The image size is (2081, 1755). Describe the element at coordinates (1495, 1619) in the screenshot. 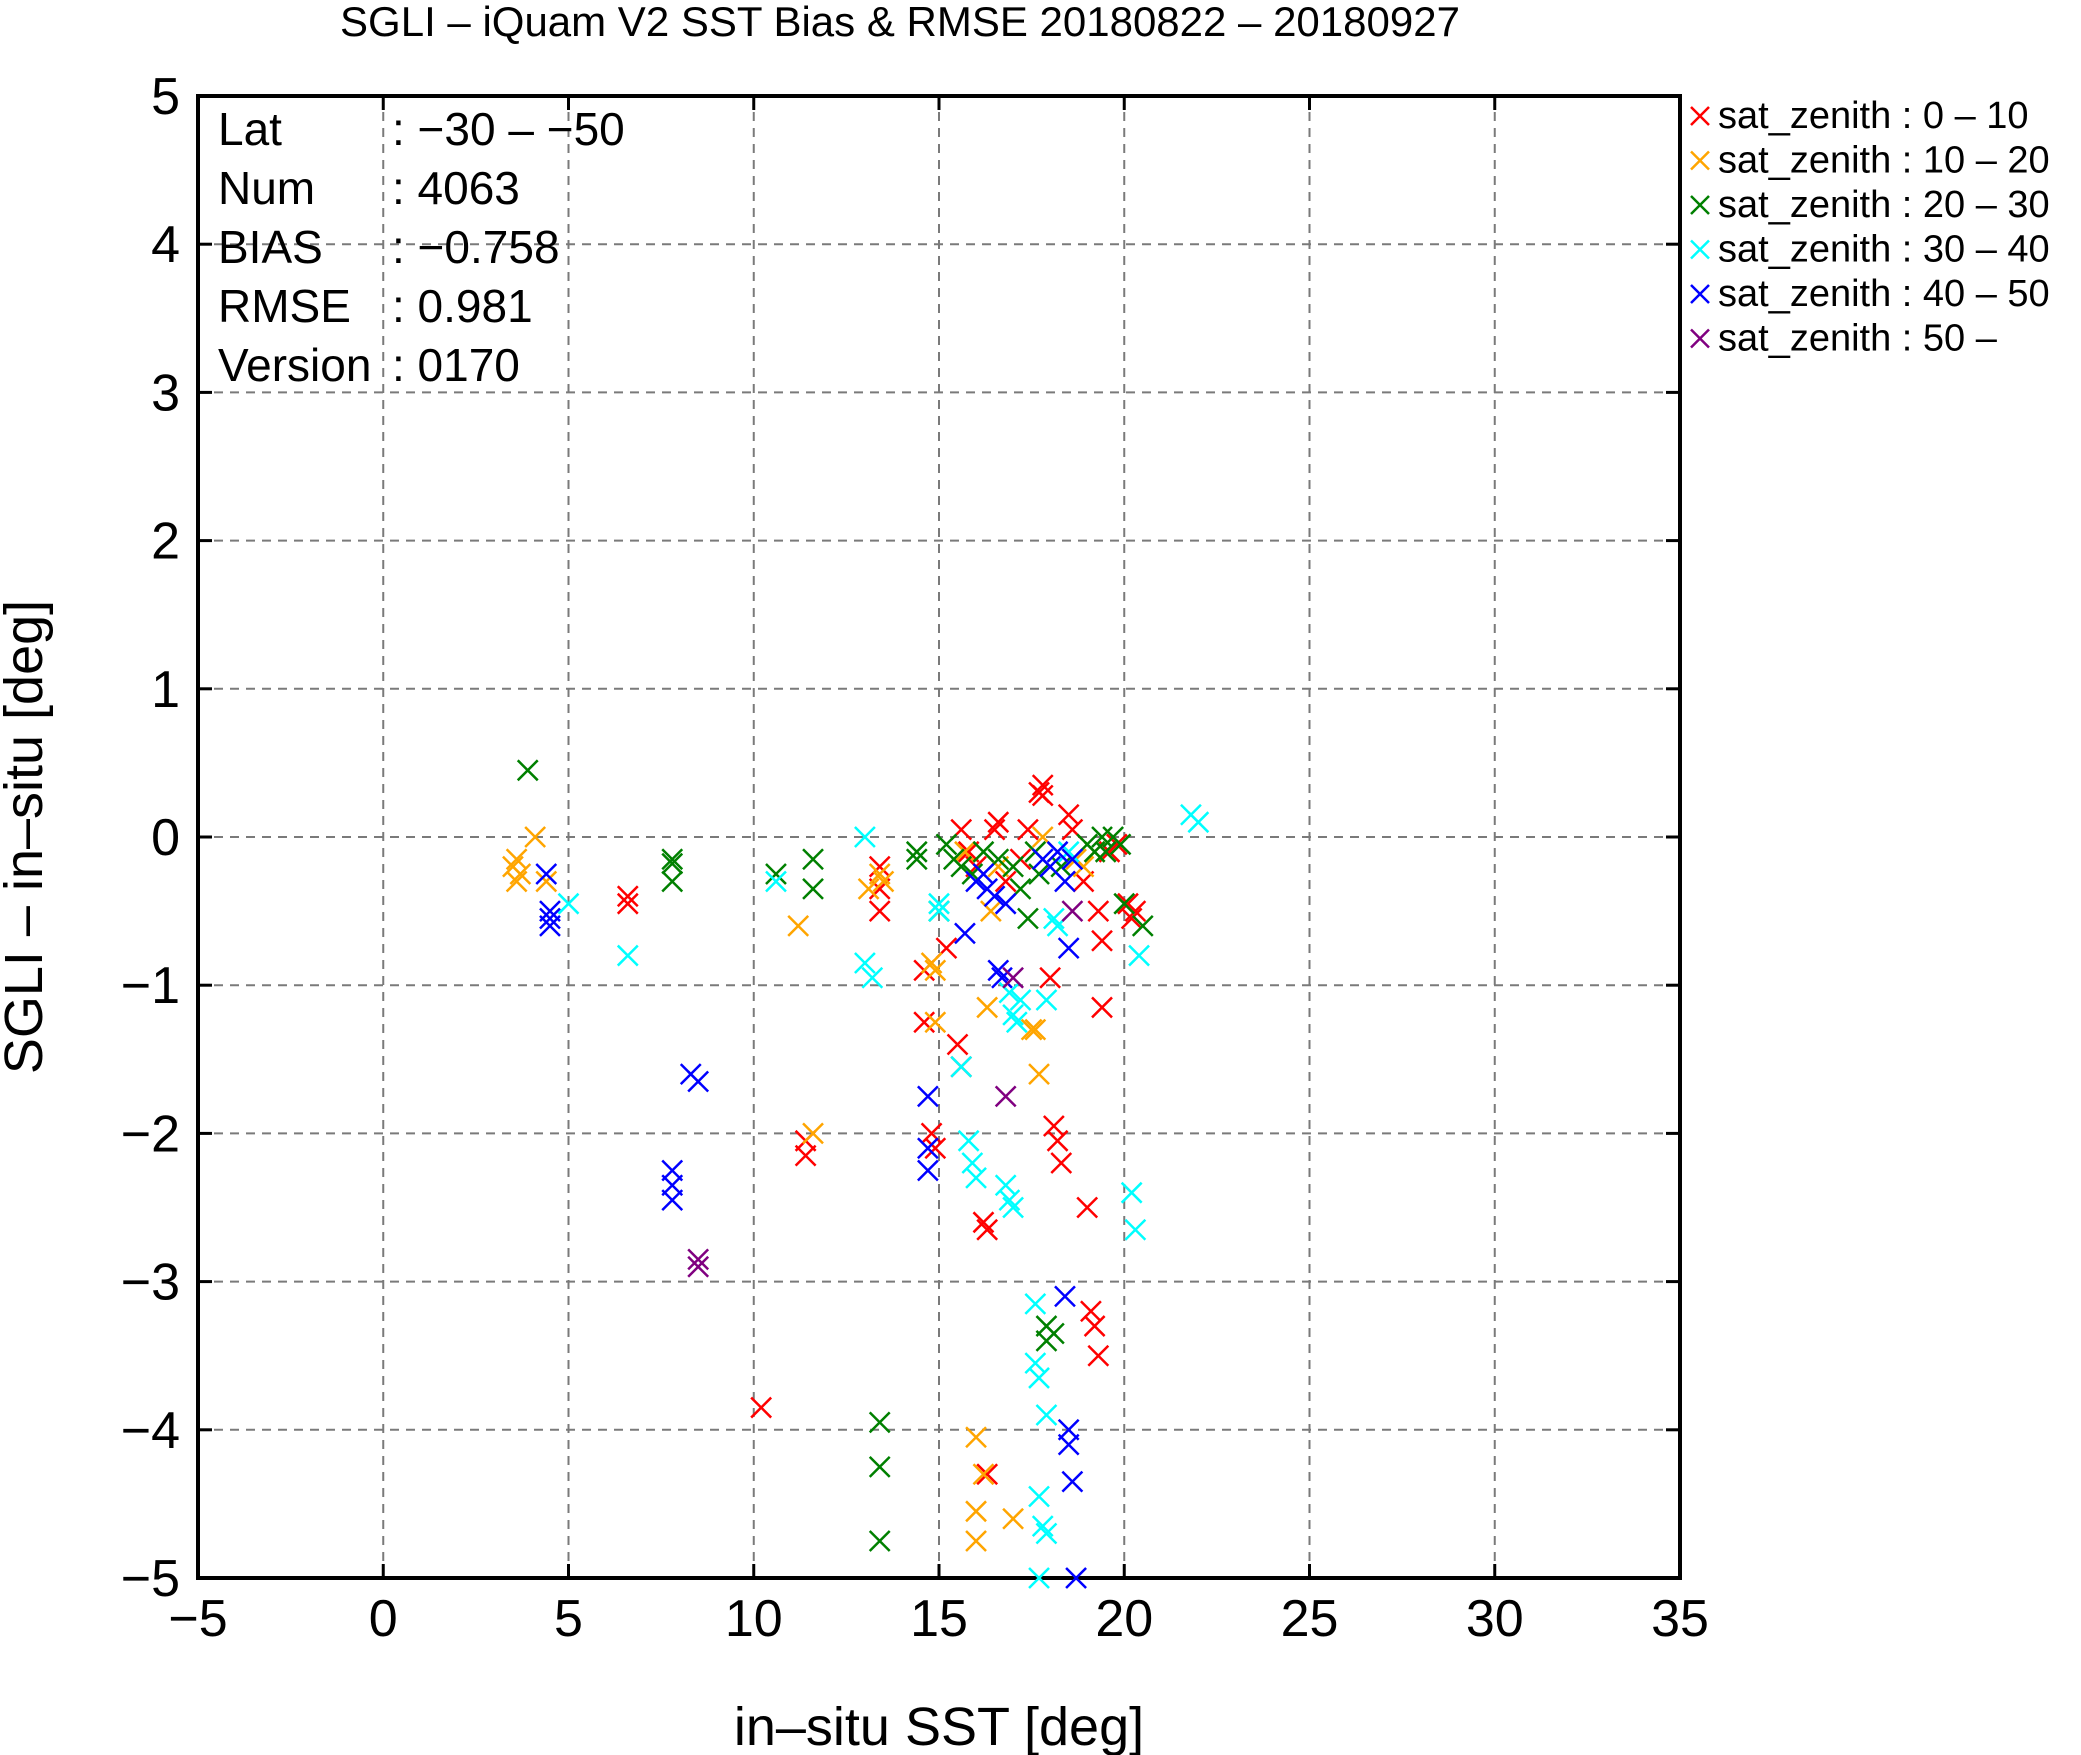

I see `x-tick-label: 30` at that location.